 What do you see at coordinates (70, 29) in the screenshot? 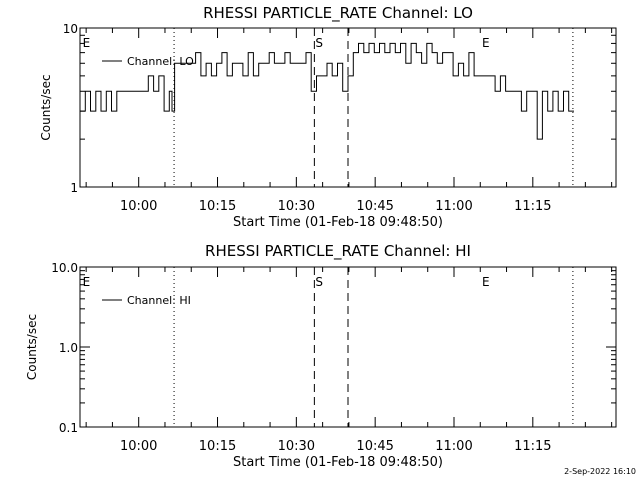
I see `lo-y-tick-label: 10` at bounding box center [70, 29].